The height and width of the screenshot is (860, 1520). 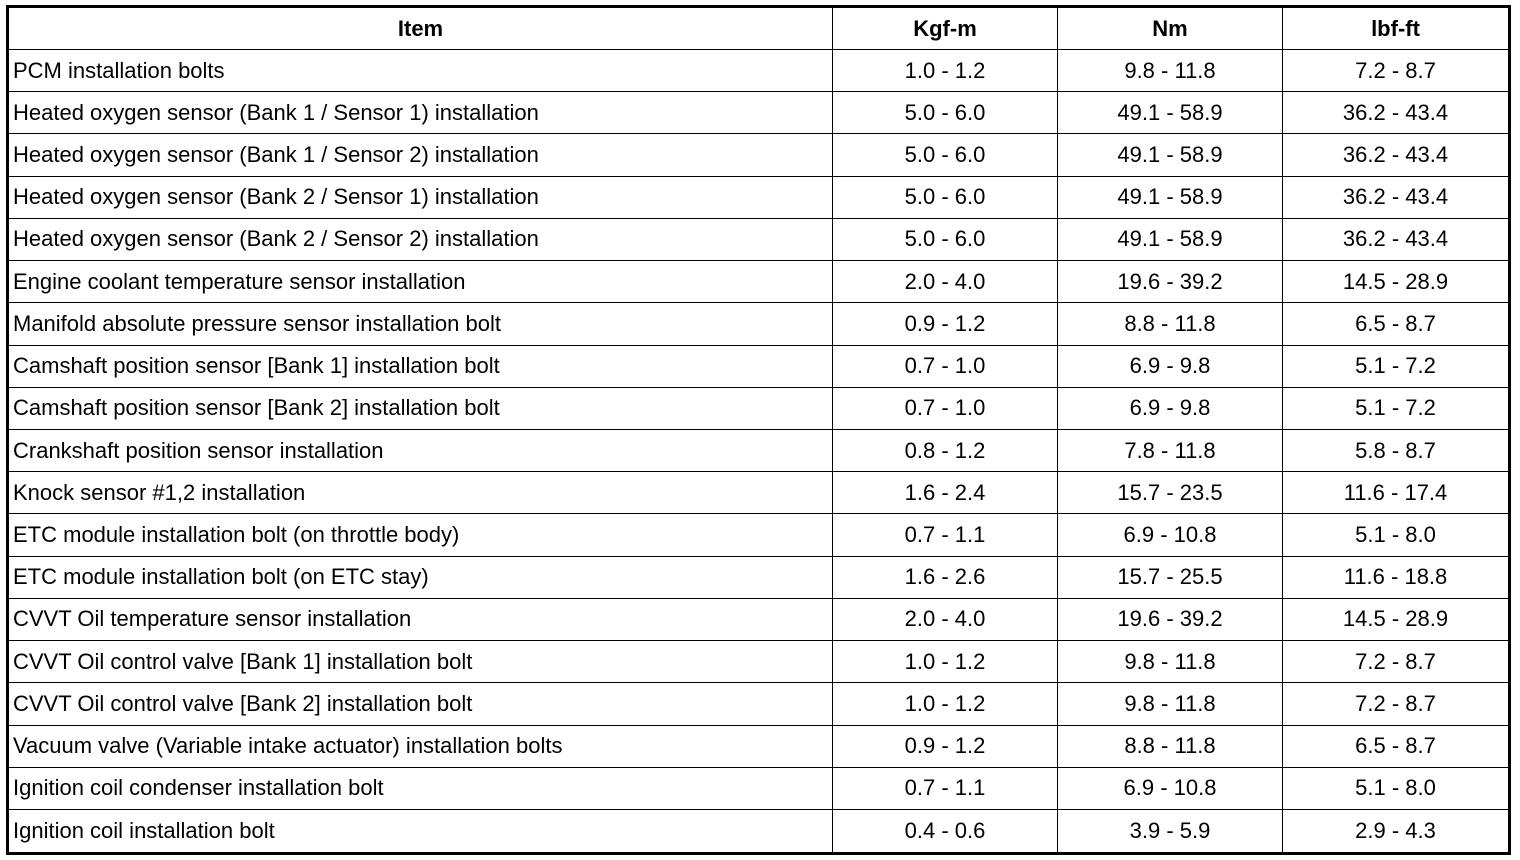 What do you see at coordinates (945, 28) in the screenshot?
I see `header-cell: Kgf-m` at bounding box center [945, 28].